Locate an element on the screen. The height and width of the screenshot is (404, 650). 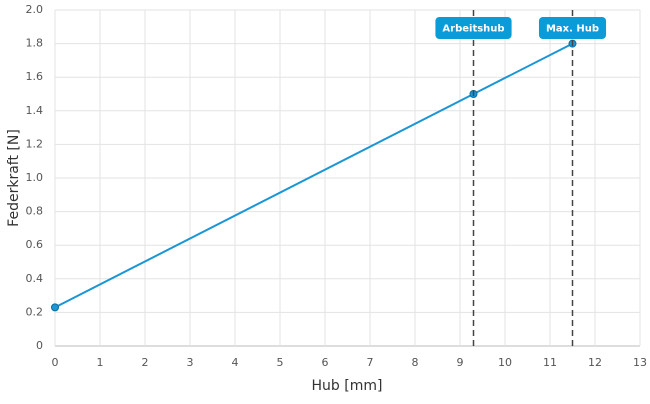
x-tick-label: 8 is located at coordinates (415, 362).